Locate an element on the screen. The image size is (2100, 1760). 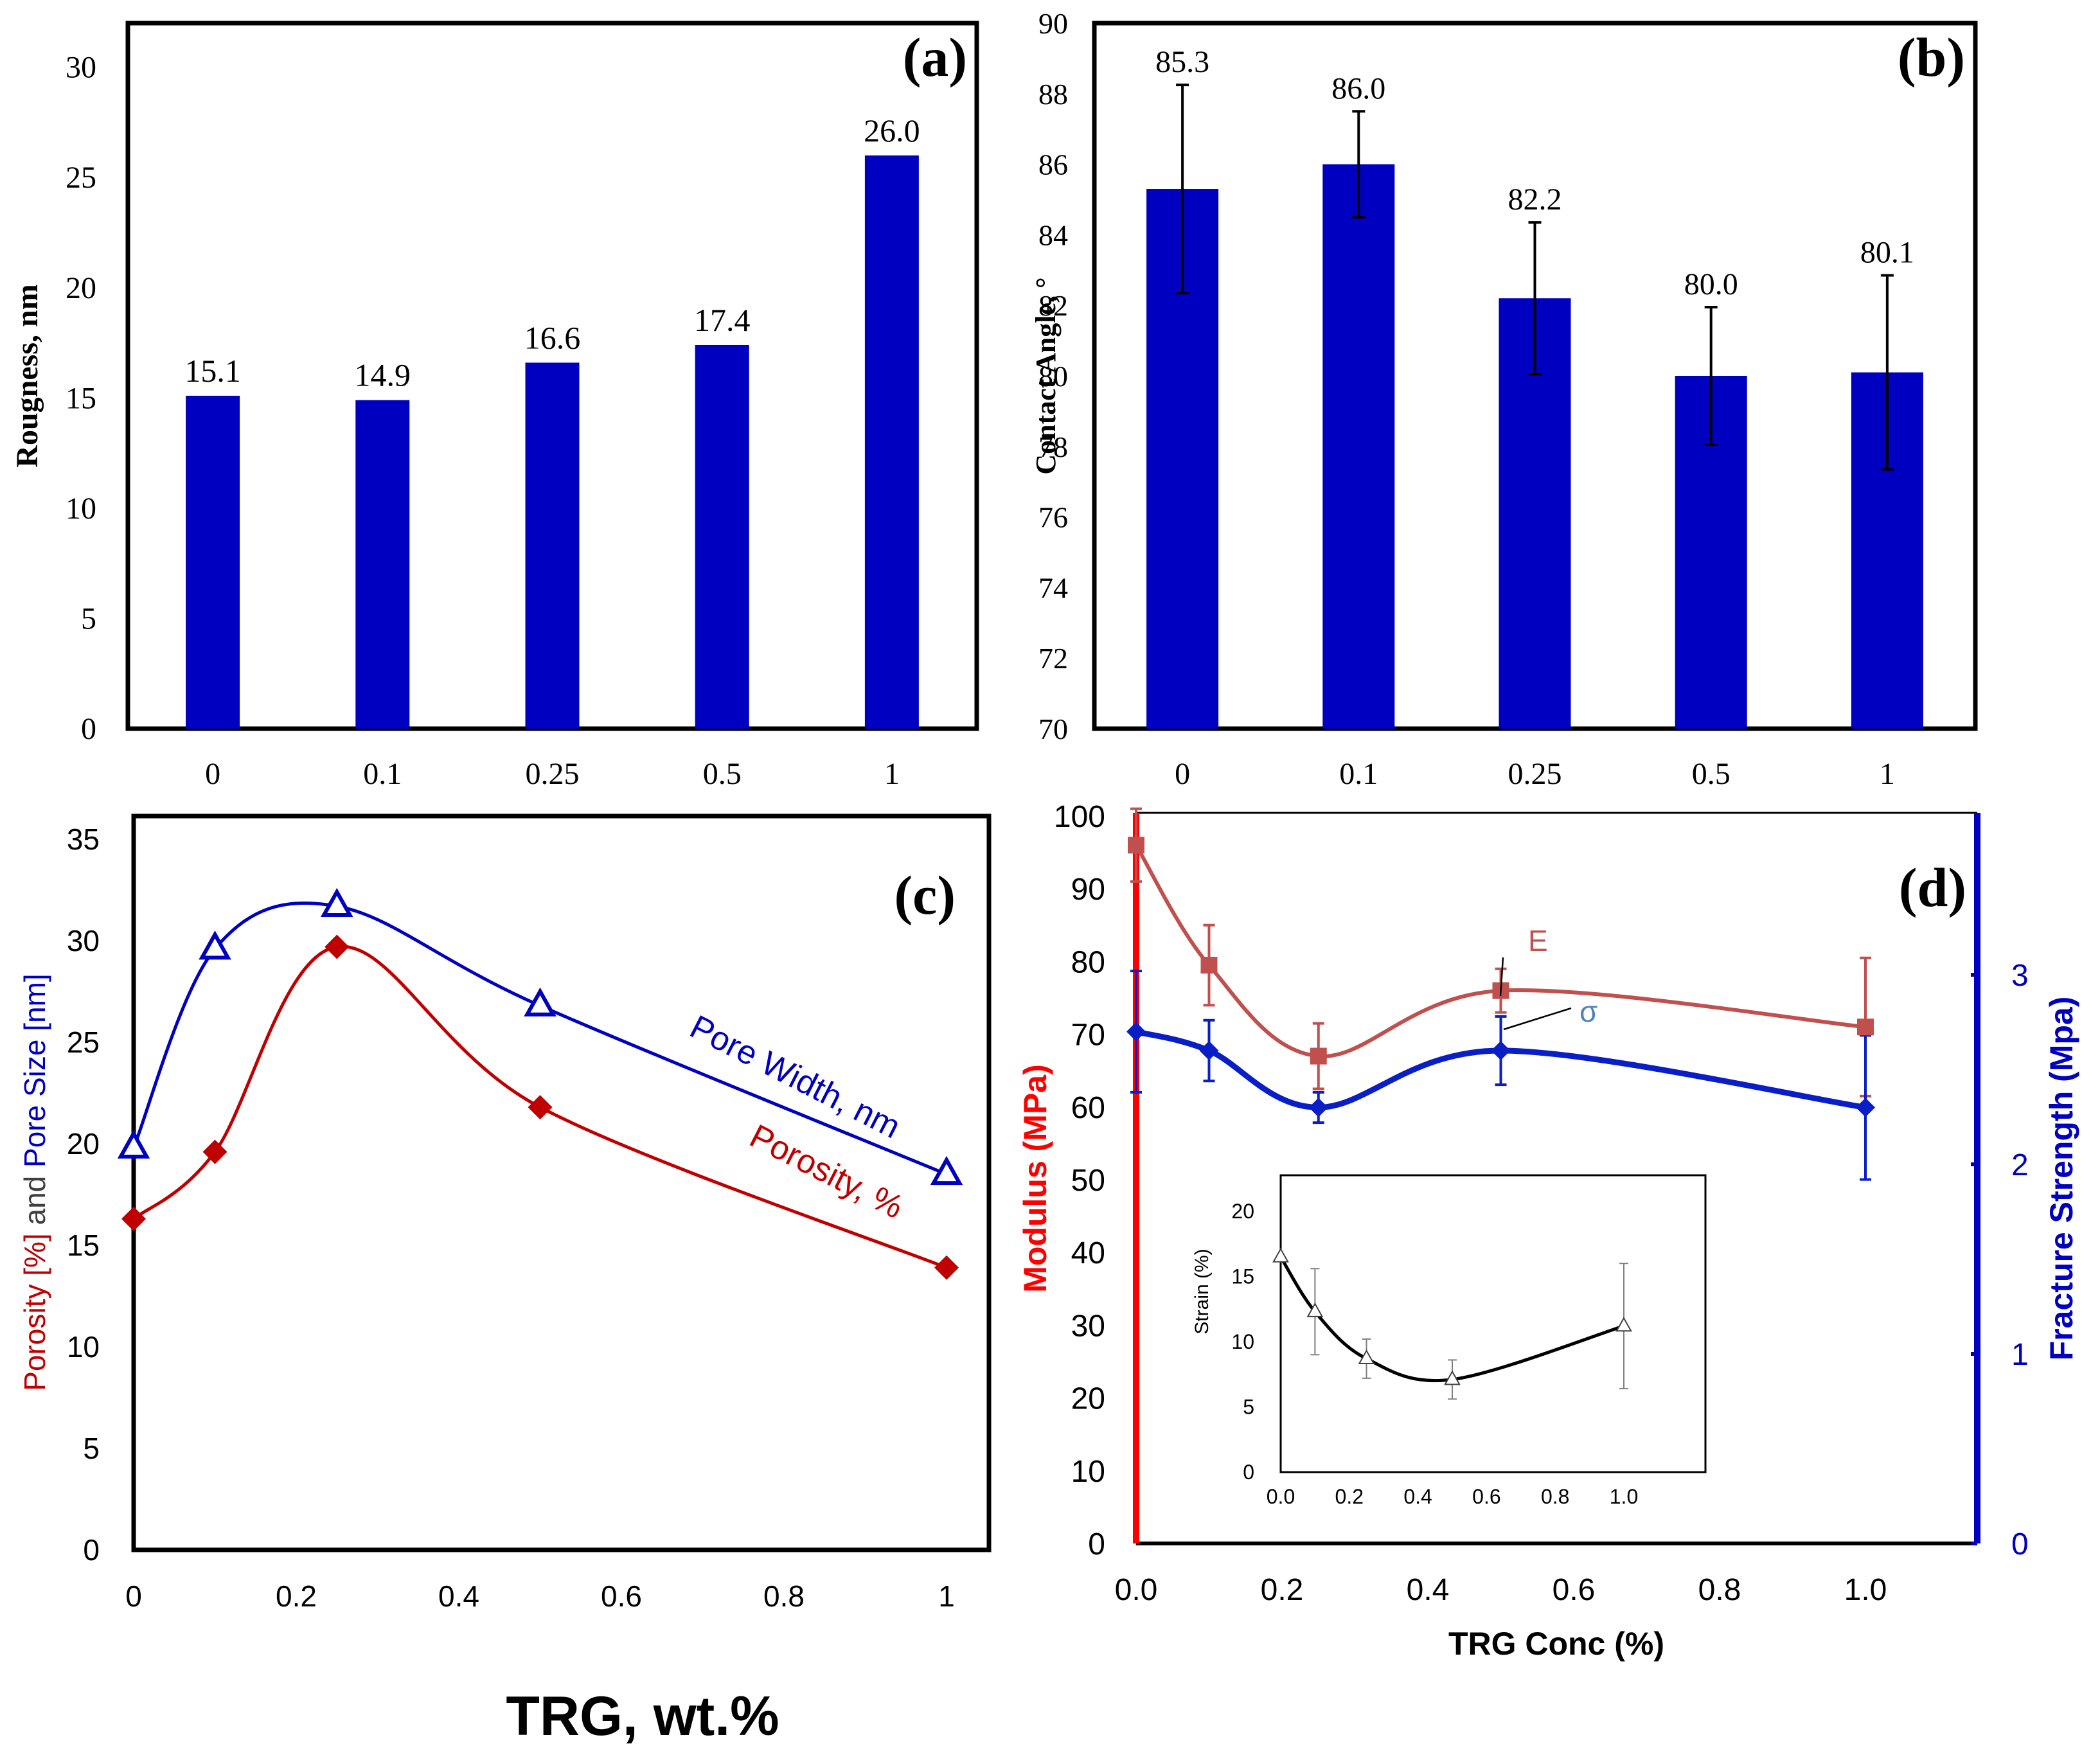
y-tick-label: 80 is located at coordinates (1053, 376).